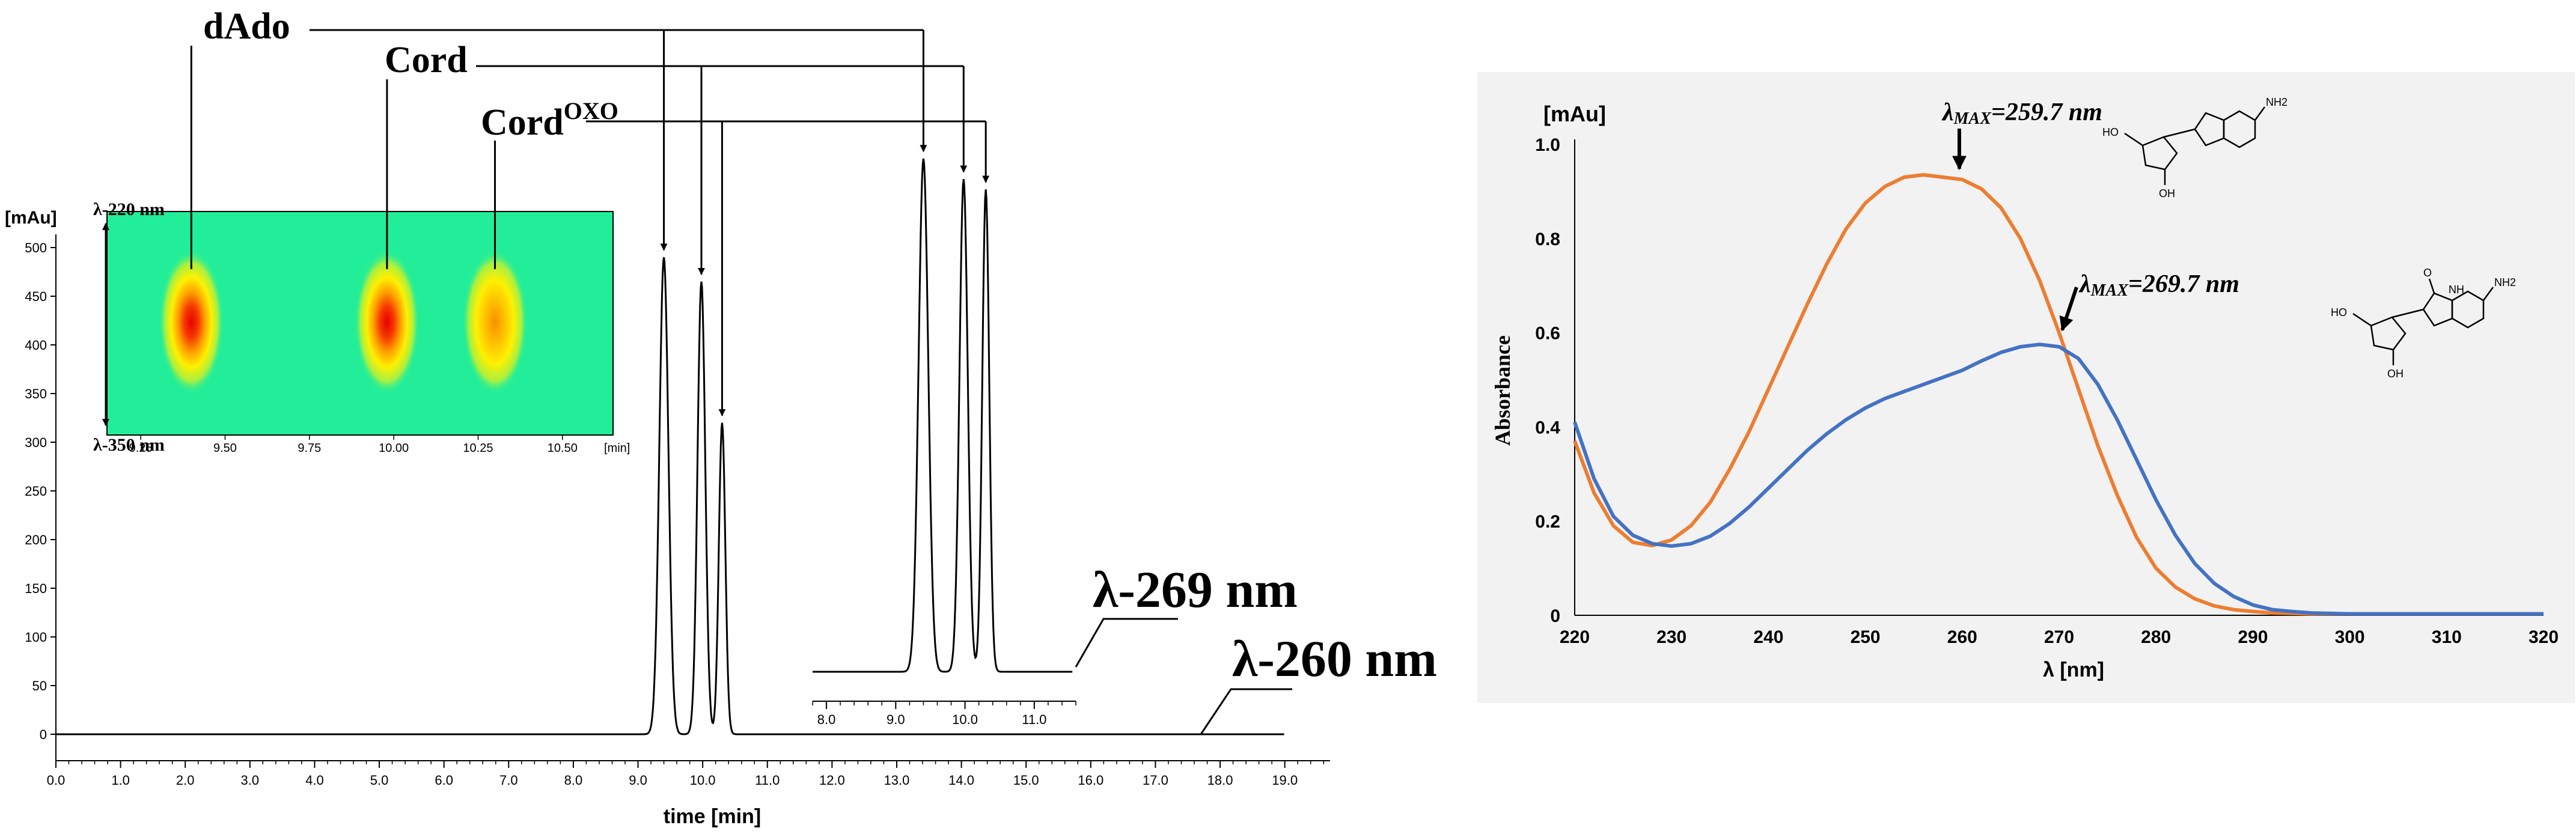  Describe the element at coordinates (943, 415) in the screenshot. I see `trace-269nm` at that location.